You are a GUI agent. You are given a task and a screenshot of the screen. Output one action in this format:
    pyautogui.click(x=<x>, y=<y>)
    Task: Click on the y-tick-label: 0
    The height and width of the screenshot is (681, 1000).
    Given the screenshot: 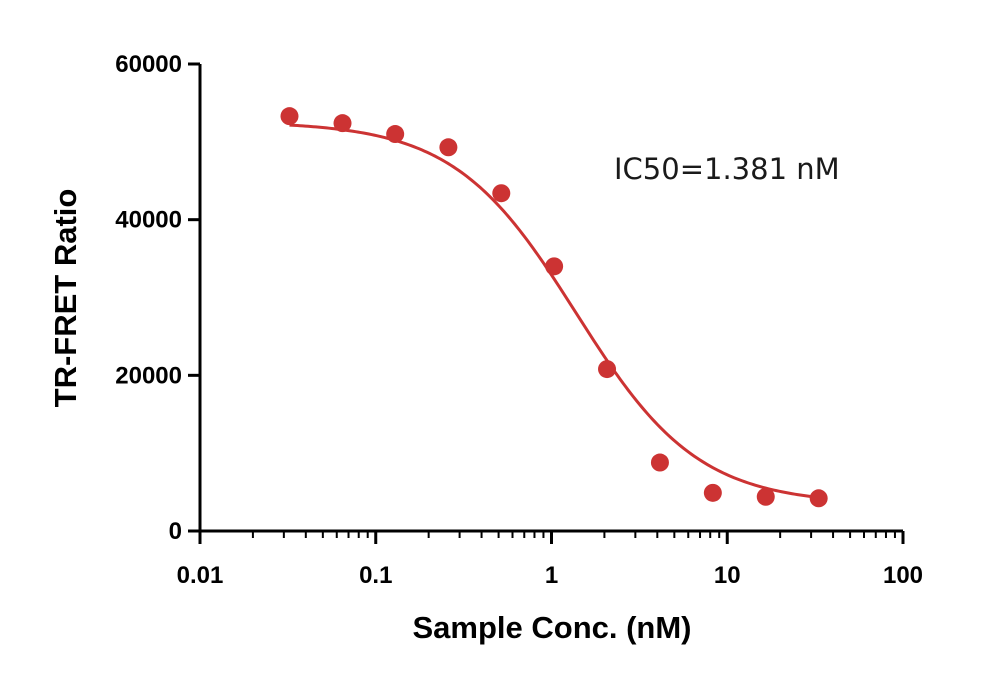 What is the action you would take?
    pyautogui.click(x=175, y=531)
    